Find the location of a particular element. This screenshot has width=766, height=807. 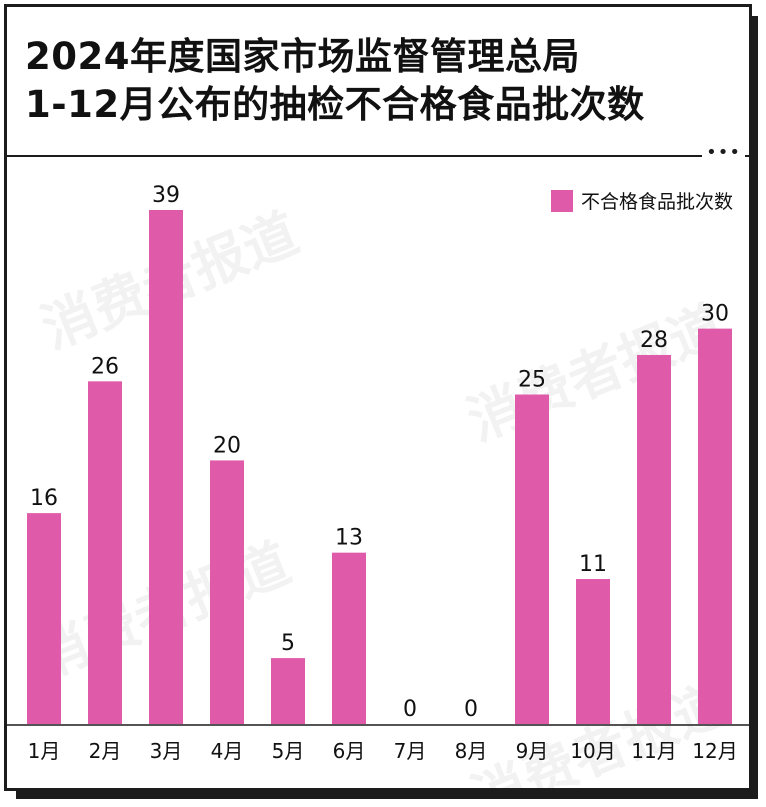

x-tick-label-6: 6月 is located at coordinates (349, 751).